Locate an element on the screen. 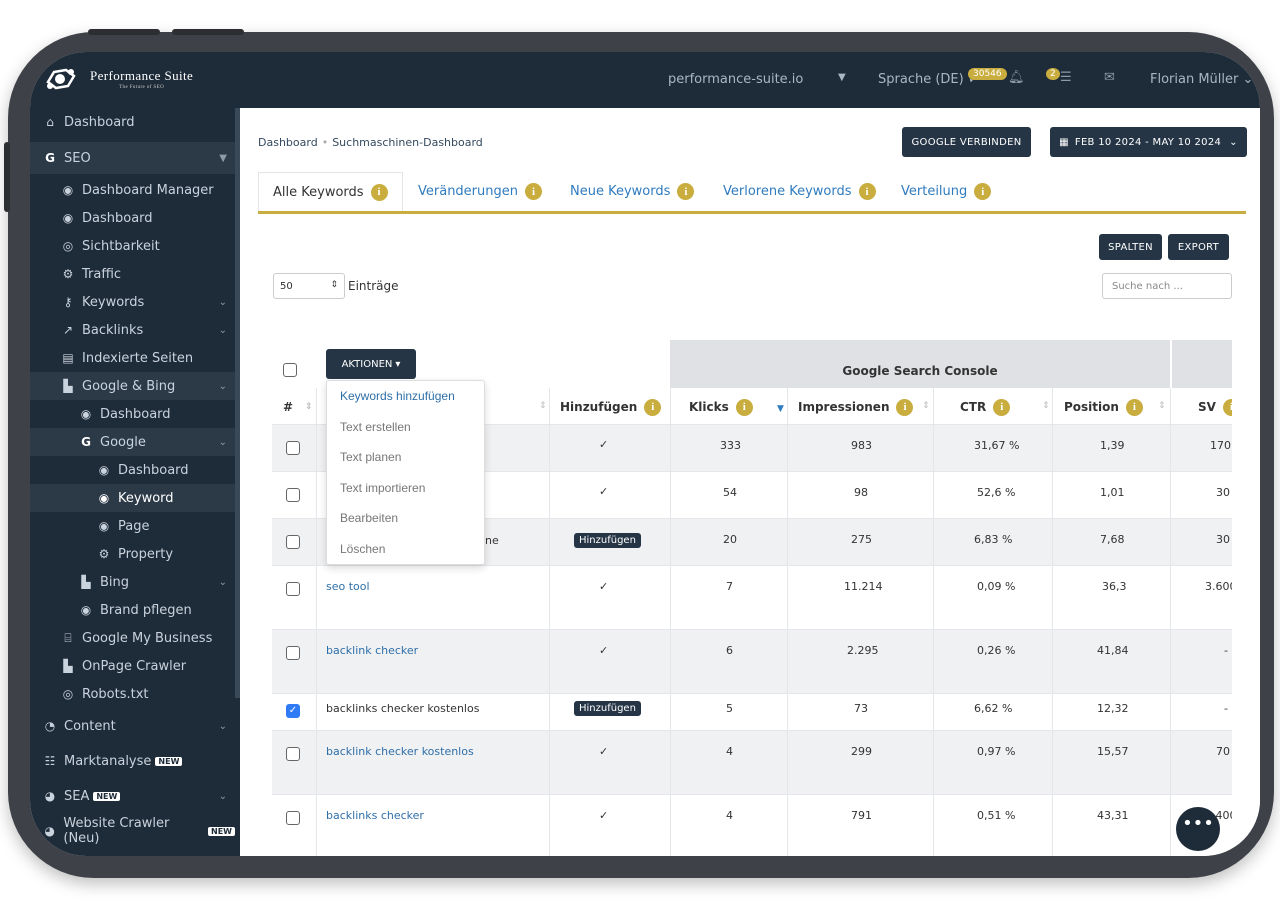 This screenshot has height=924, width=1280. sidebar-label: Dashboard is located at coordinates (135, 414).